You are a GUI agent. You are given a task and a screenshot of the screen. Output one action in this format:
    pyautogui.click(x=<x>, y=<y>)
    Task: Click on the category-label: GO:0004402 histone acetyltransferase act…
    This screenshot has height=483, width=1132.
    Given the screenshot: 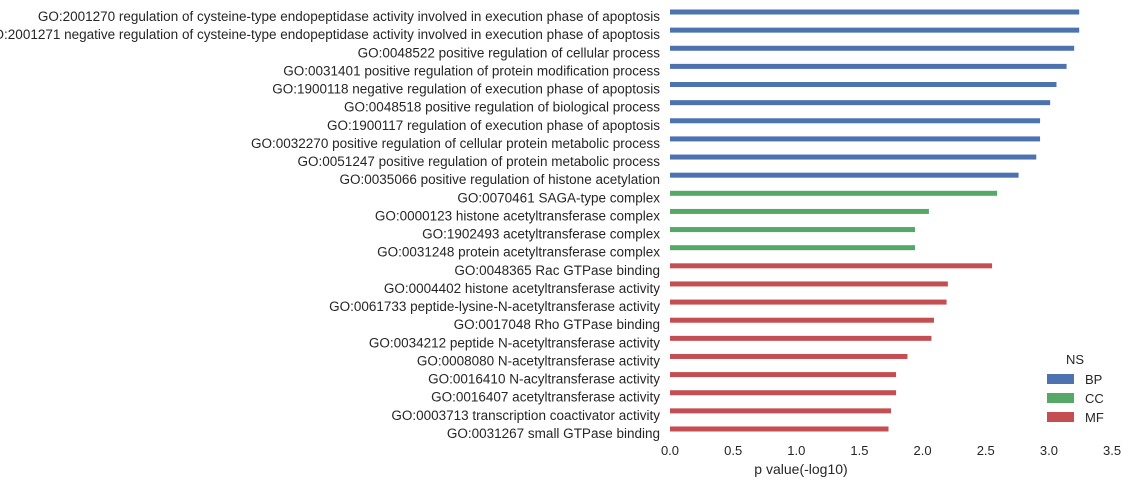 What is the action you would take?
    pyautogui.click(x=522, y=288)
    